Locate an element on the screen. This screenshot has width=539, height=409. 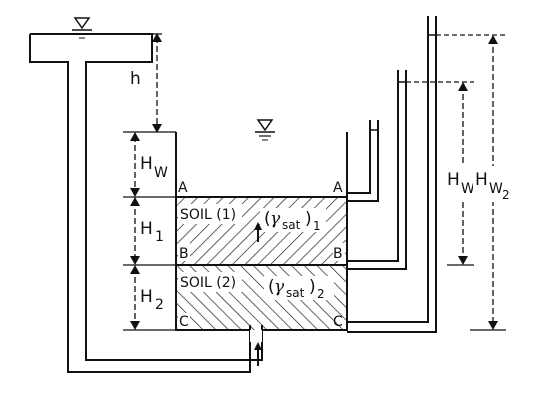
label-gamma-sat-1: ( γ sat ) 1 is located at coordinates (292, 221).